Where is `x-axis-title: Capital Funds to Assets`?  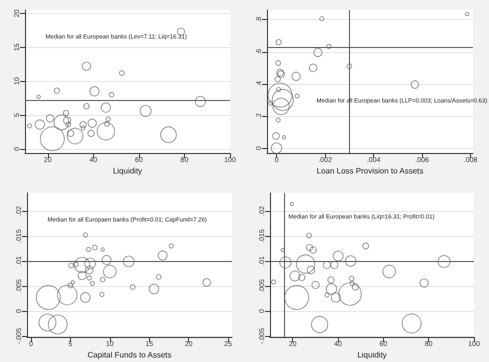
x-axis-title: Capital Funds to Assets is located at coordinates (129, 355).